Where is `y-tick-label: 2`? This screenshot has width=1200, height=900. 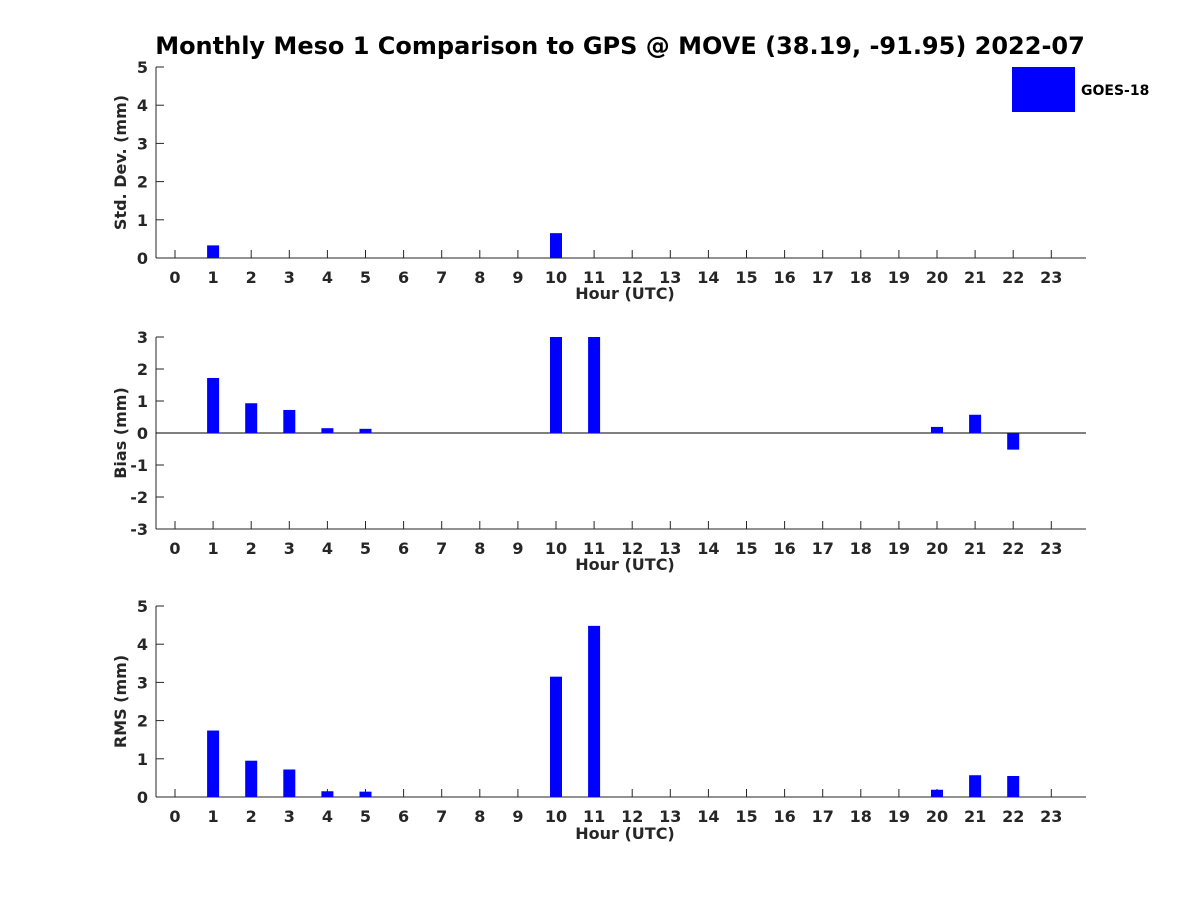 y-tick-label: 2 is located at coordinates (142, 182).